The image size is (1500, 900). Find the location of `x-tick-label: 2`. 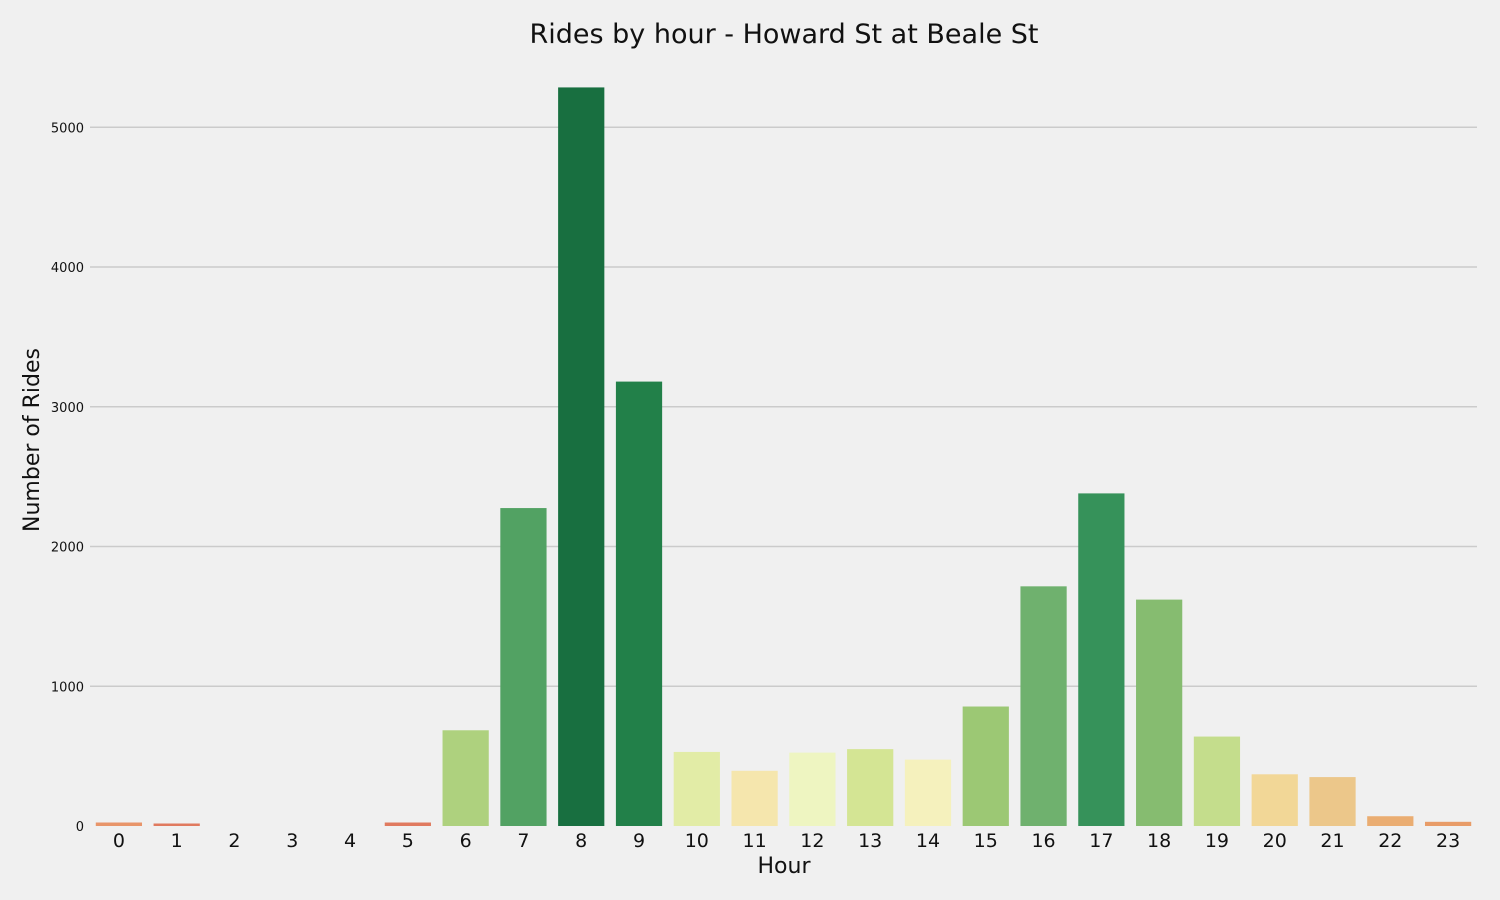

x-tick-label: 2 is located at coordinates (234, 841).